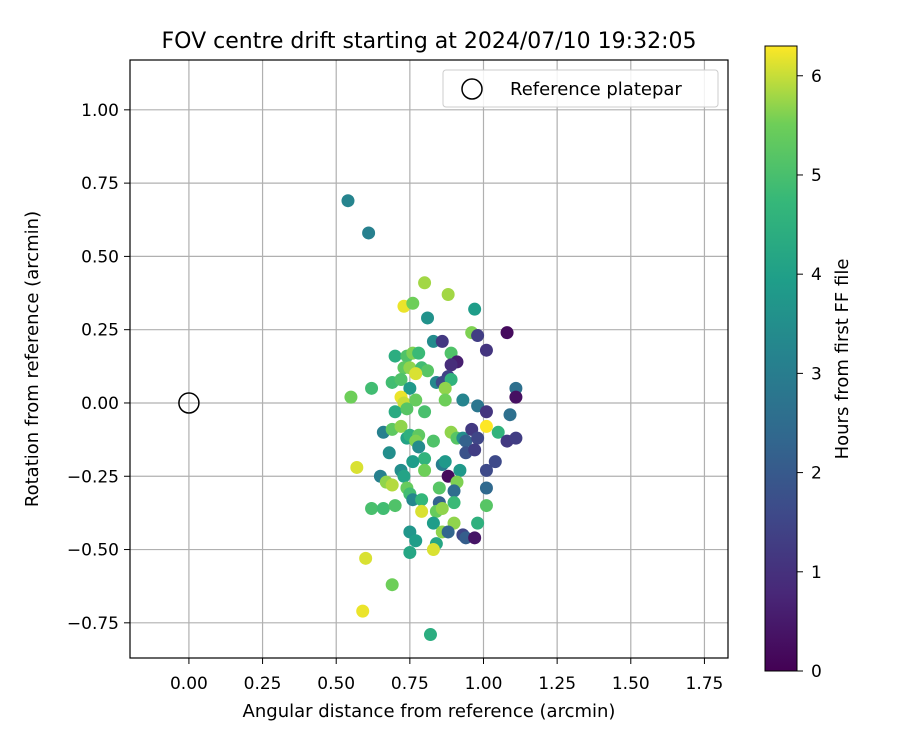  Describe the element at coordinates (816, 474) in the screenshot. I see `colorbar-tick-label: 2` at that location.